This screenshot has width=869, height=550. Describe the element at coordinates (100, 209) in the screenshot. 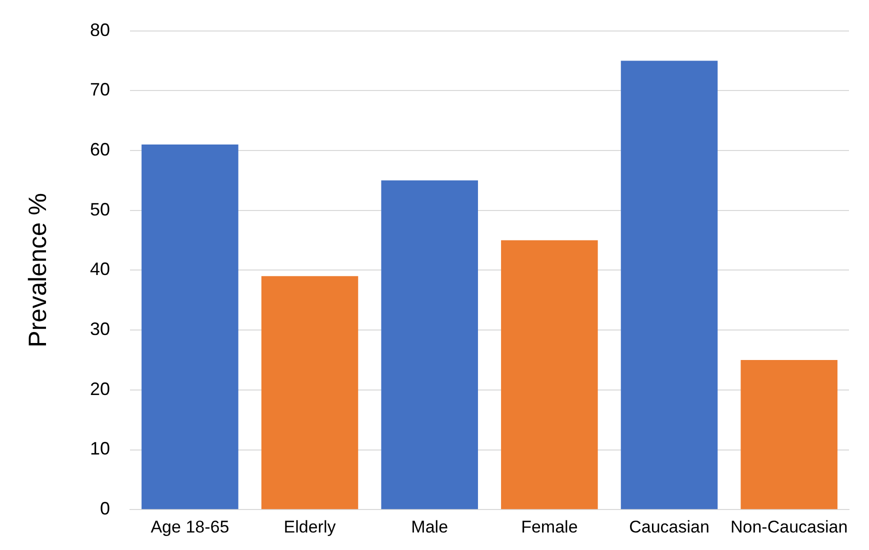

I see `y-tick-label: 50` at that location.